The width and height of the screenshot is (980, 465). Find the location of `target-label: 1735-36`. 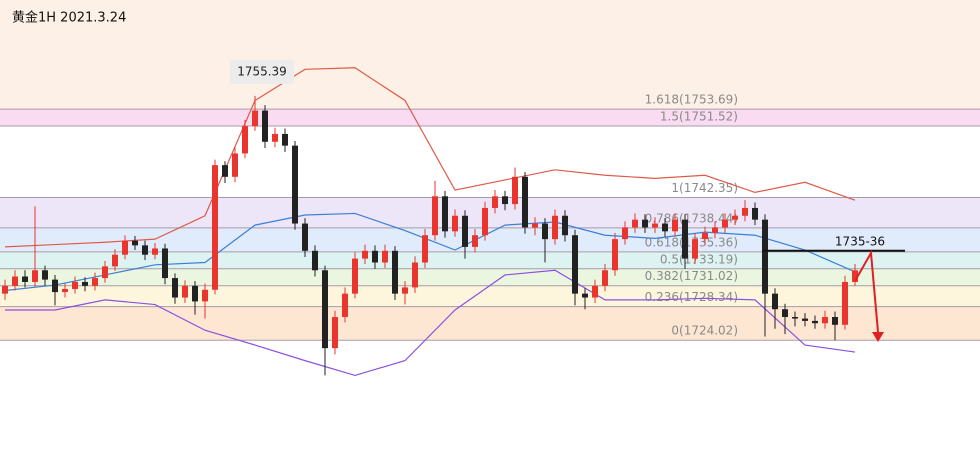

target-label: 1735-36 is located at coordinates (860, 241).